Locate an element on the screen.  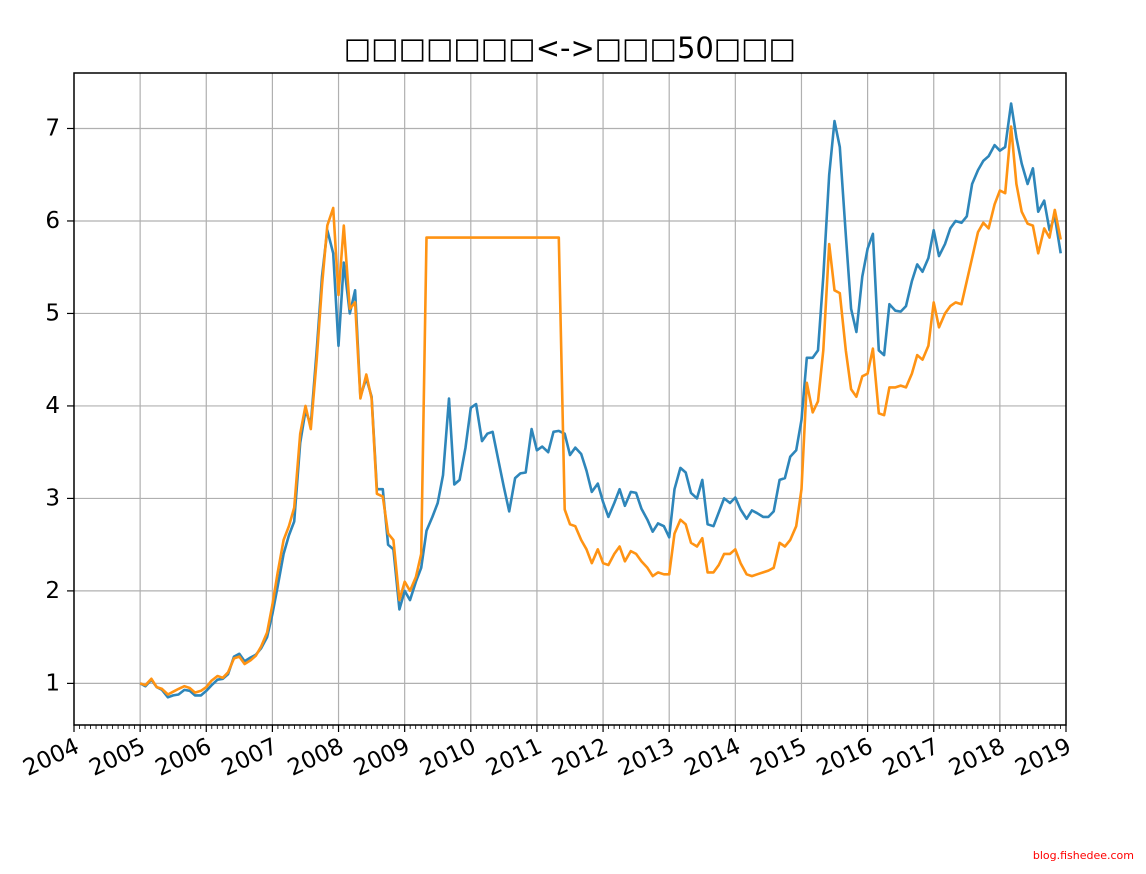
x-tick-label: 2014 is located at coordinates (713, 757).